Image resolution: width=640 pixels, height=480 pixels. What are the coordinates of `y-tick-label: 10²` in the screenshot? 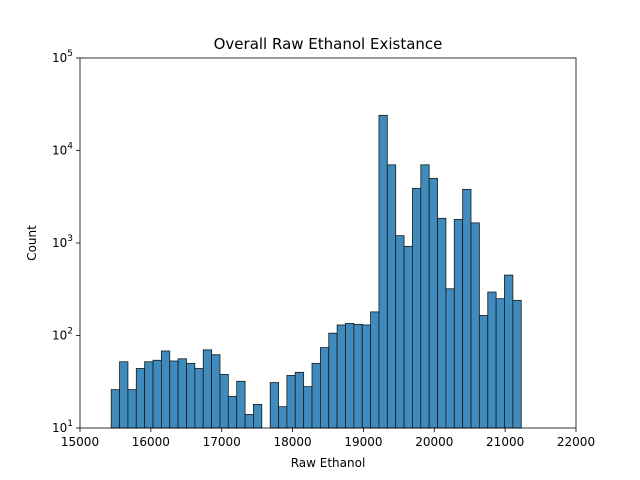 It's located at (62, 335).